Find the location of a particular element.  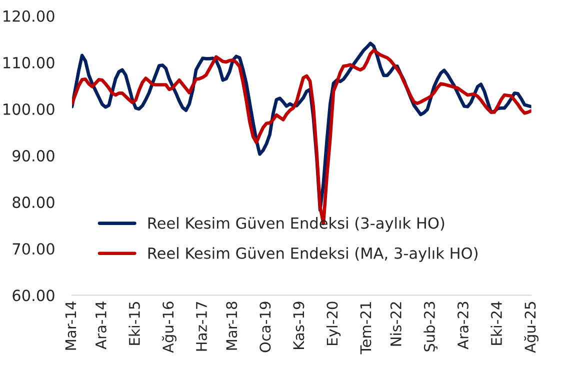

legend-label: Reel Kesim Güven Endeksi (MA, 3-aylık HO) is located at coordinates (313, 254).